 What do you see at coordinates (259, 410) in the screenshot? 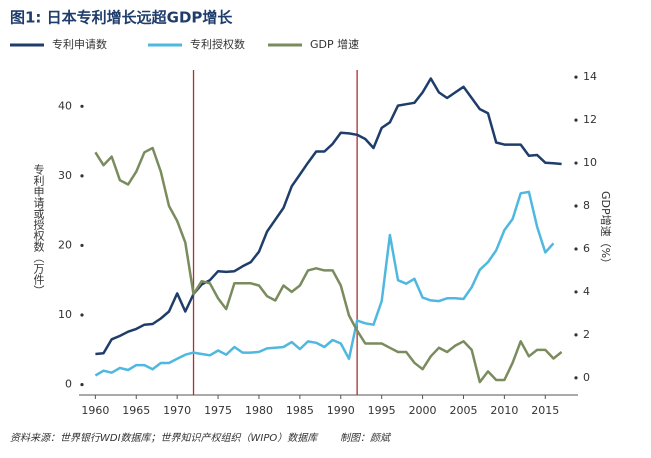
I see `x-tick-label: 1980` at bounding box center [259, 410].